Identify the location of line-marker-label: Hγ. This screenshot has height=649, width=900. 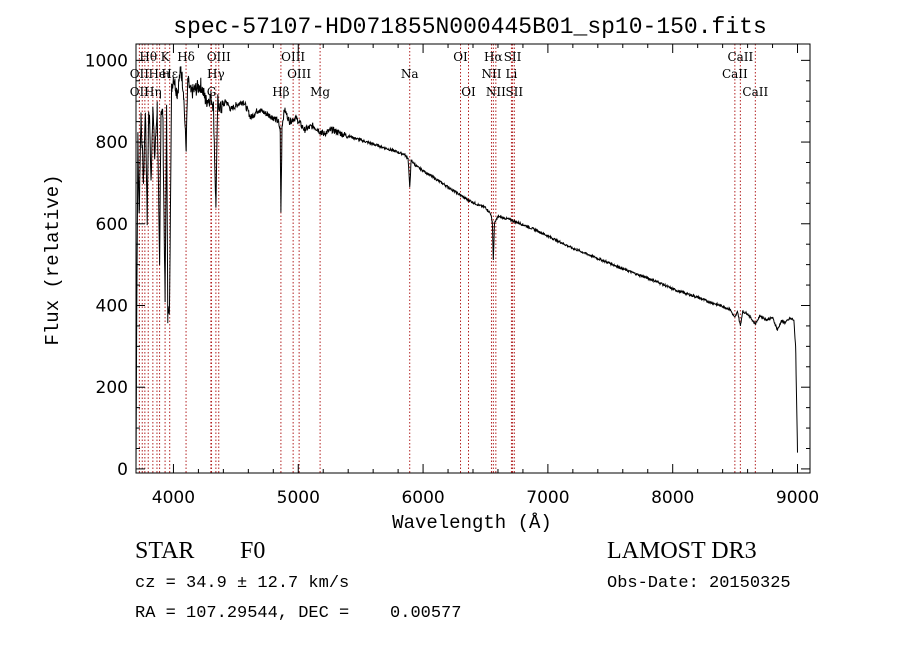
(216, 74).